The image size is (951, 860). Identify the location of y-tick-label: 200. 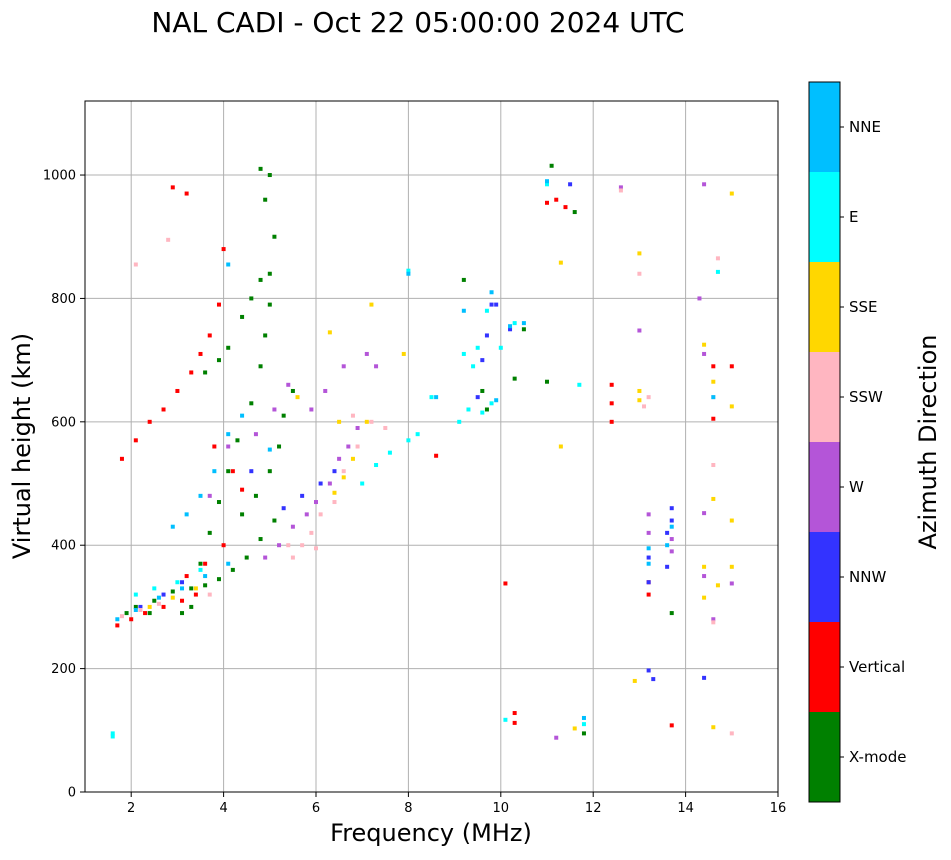
(63, 669).